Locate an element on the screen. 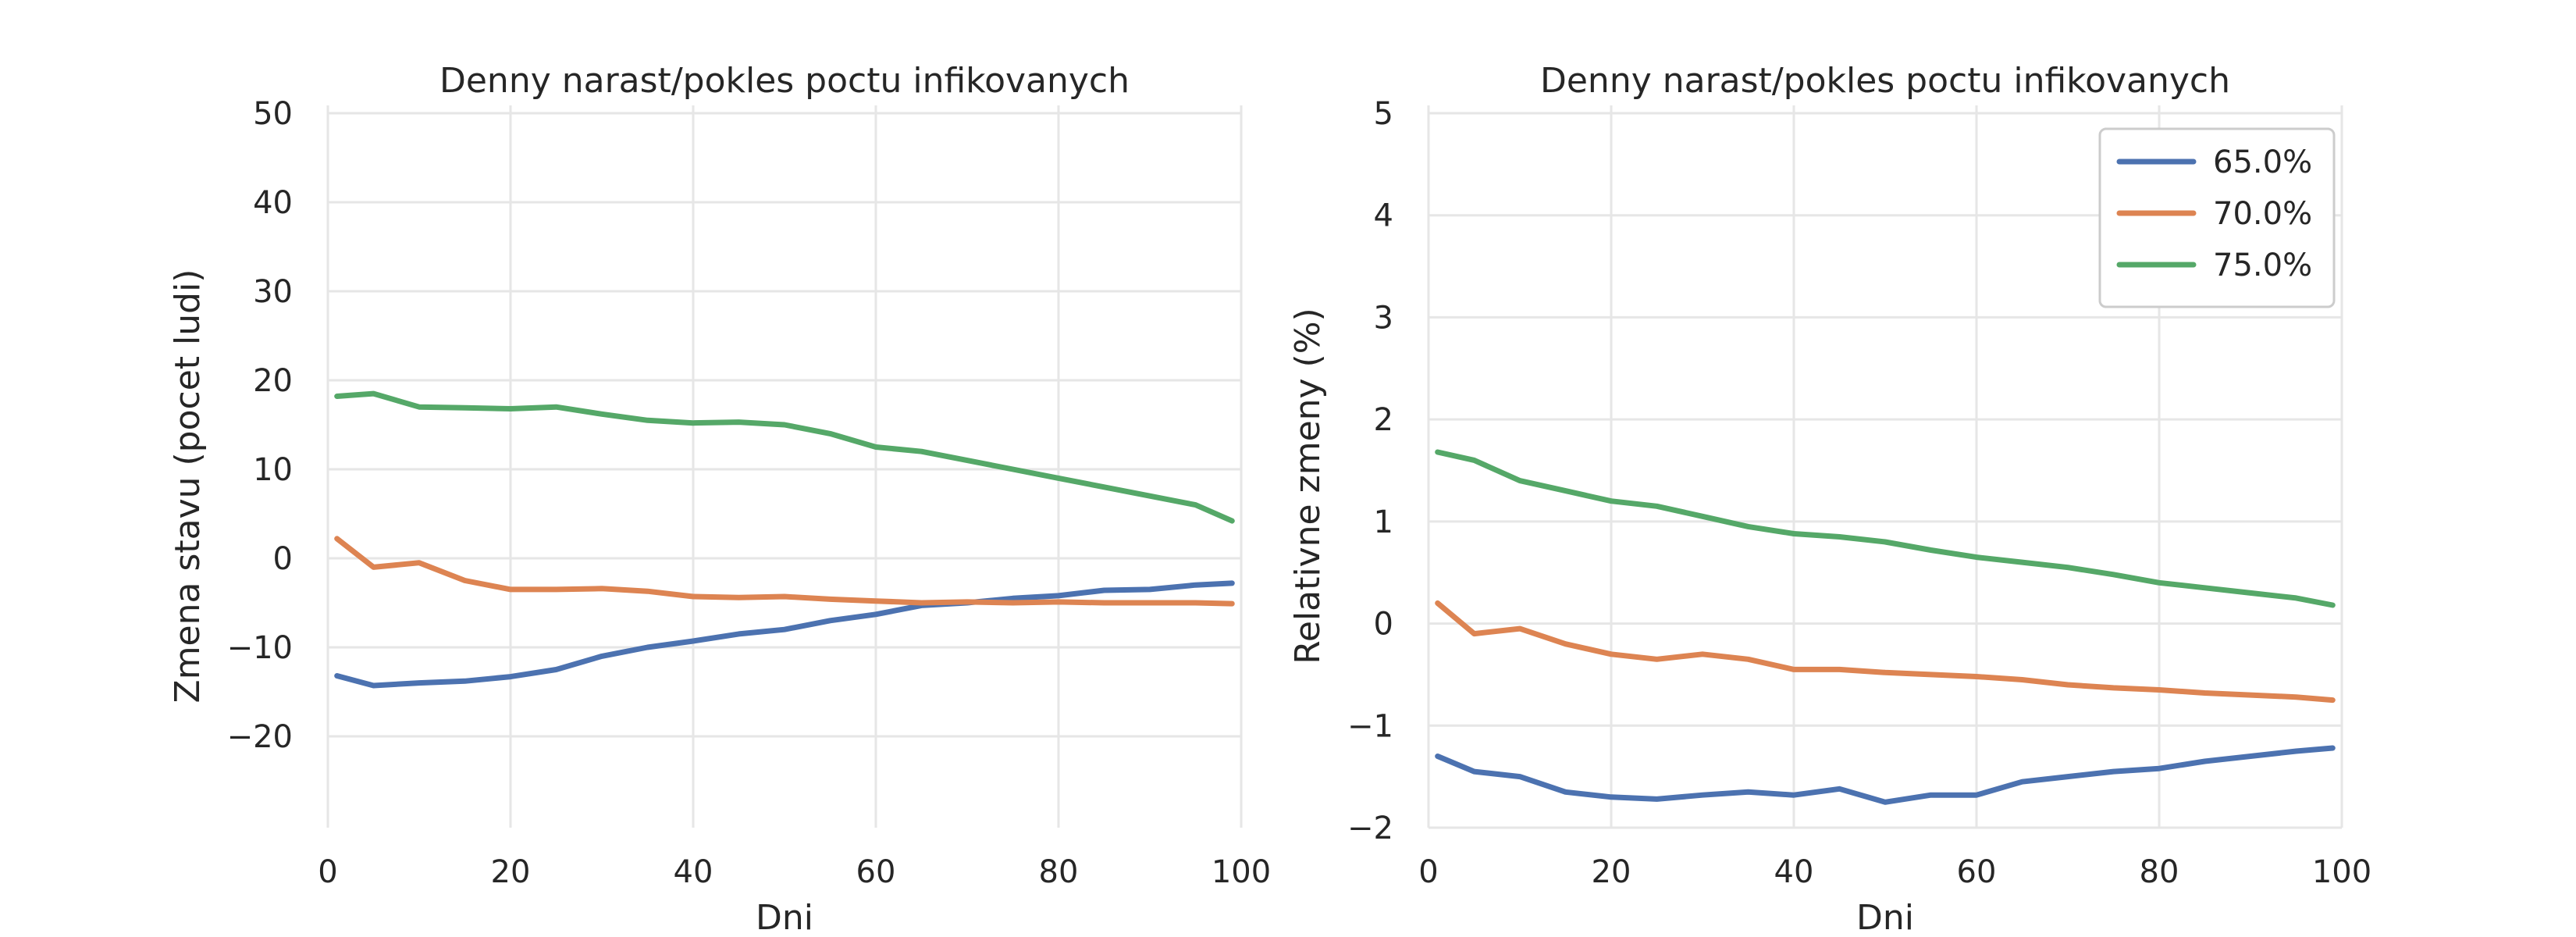 The width and height of the screenshot is (2576, 937). legend-label: 70.0% is located at coordinates (2262, 214).